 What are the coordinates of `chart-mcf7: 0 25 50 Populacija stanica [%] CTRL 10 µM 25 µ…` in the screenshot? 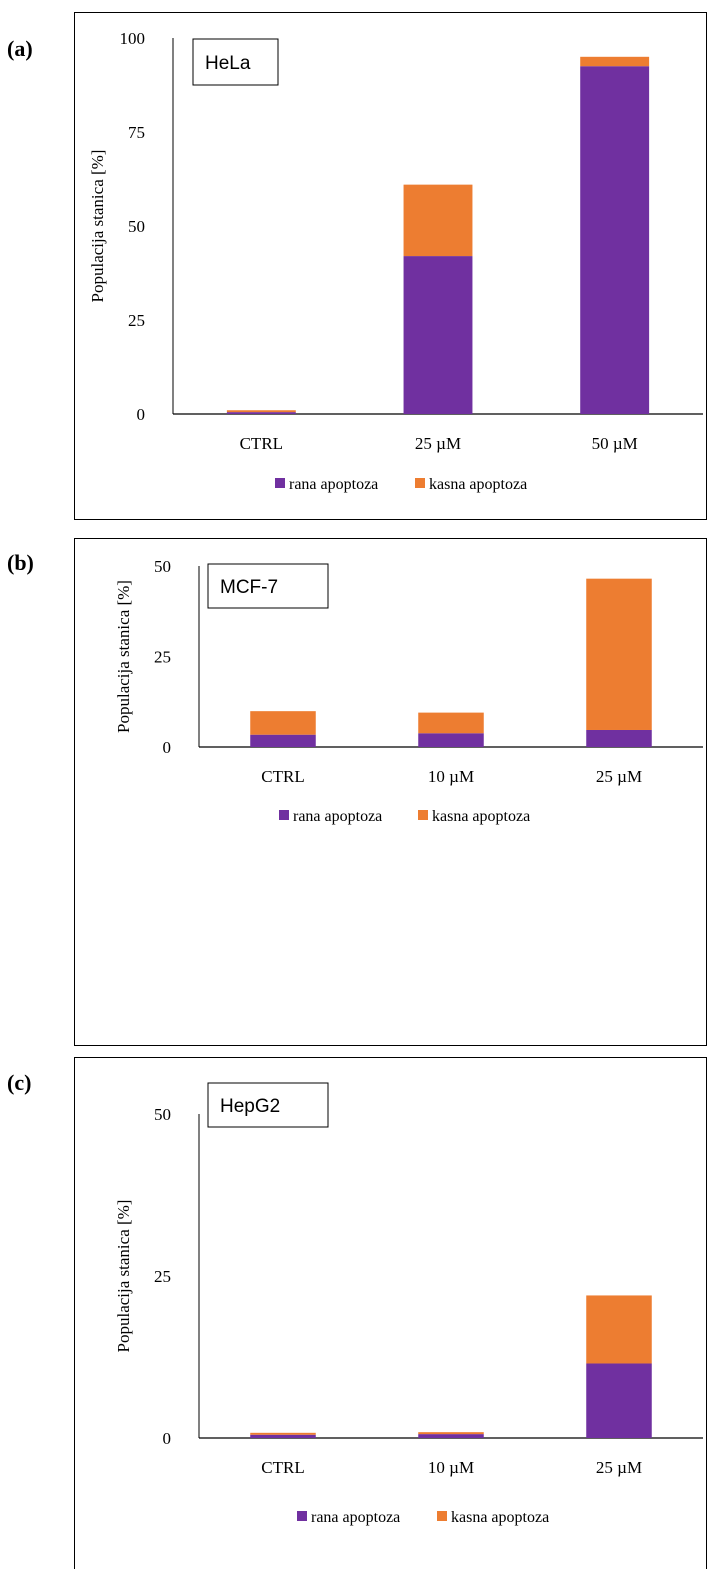 It's located at (408, 691).